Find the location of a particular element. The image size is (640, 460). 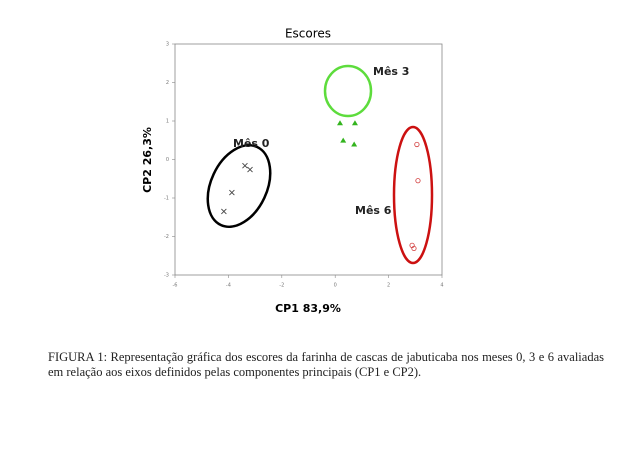

y-tick-label: -3 is located at coordinates (166, 276).